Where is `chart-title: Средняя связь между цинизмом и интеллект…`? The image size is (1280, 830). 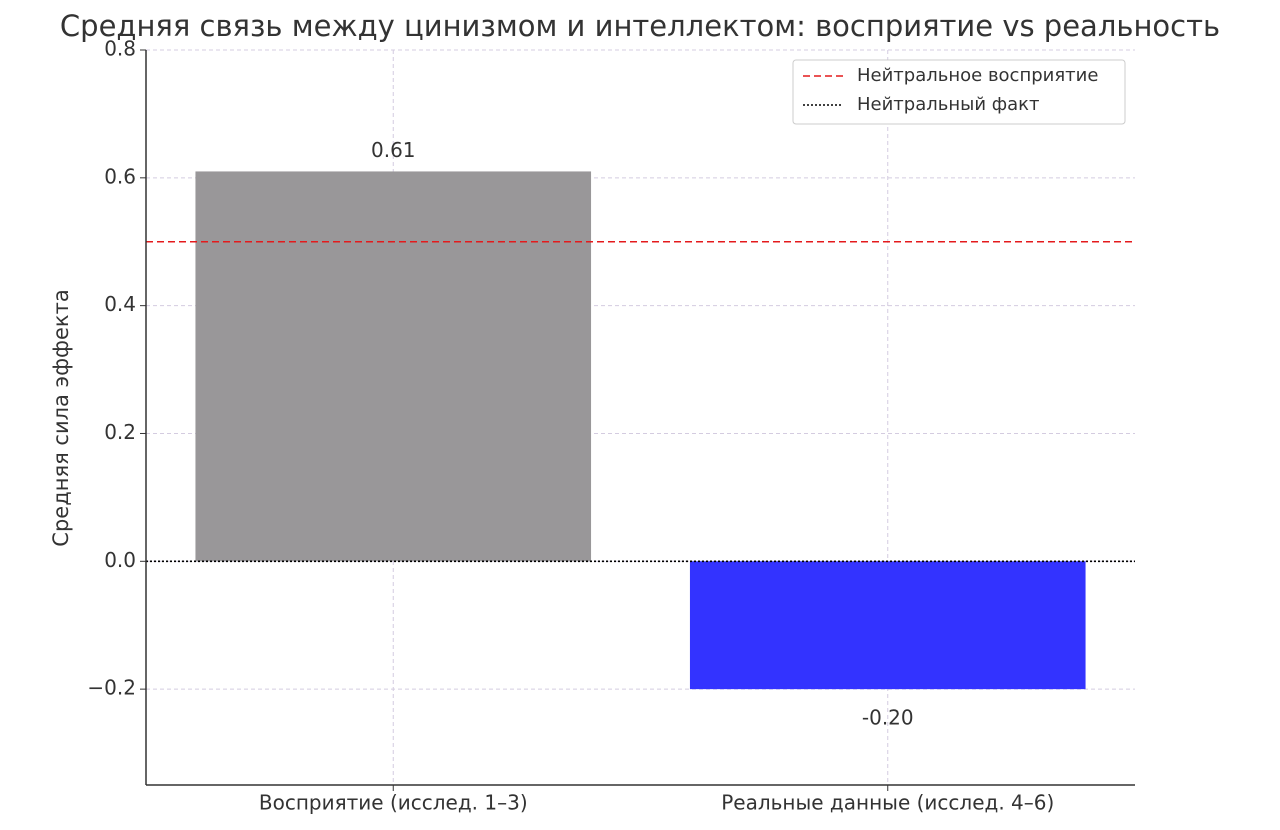 chart-title: Средняя связь между цинизмом и интеллект… is located at coordinates (640, 26).